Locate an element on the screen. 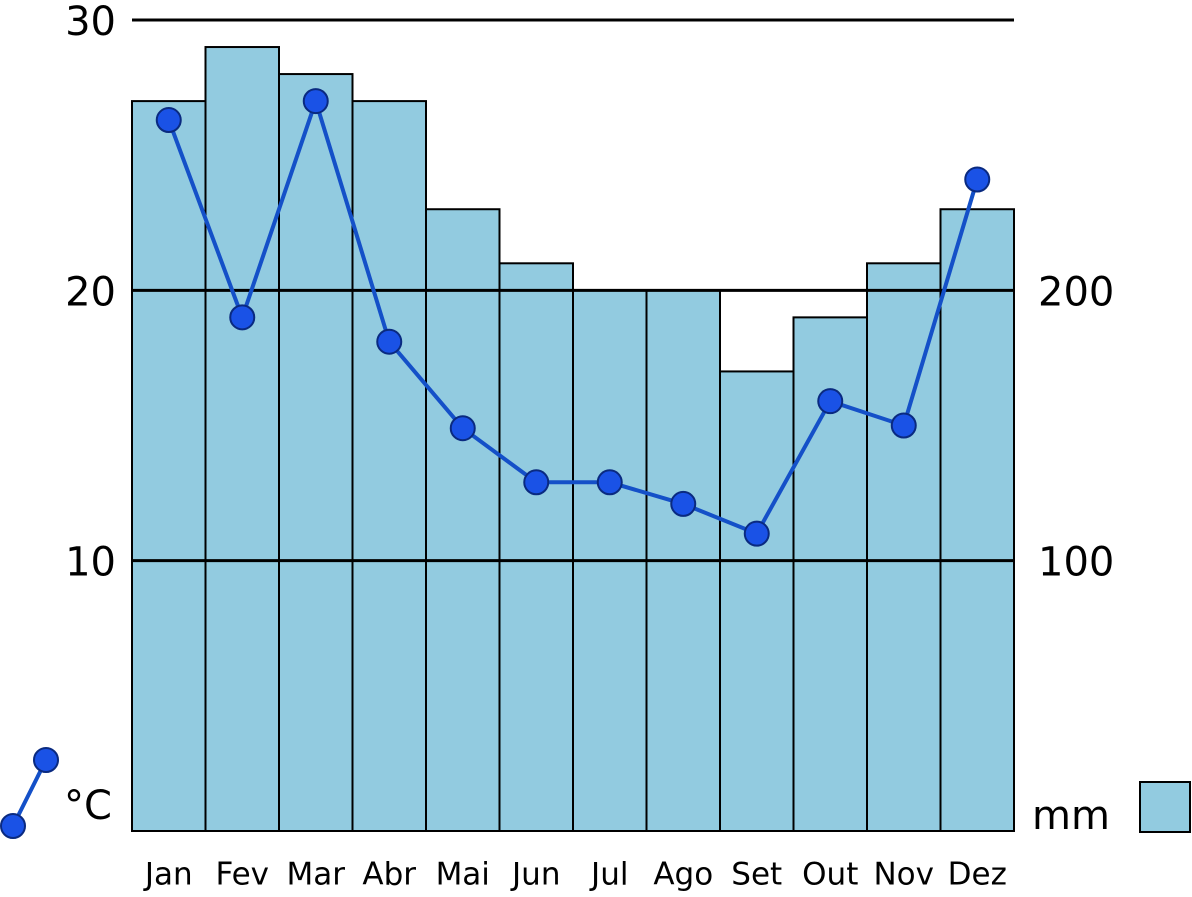  x-tick-label: Mar is located at coordinates (316, 875).